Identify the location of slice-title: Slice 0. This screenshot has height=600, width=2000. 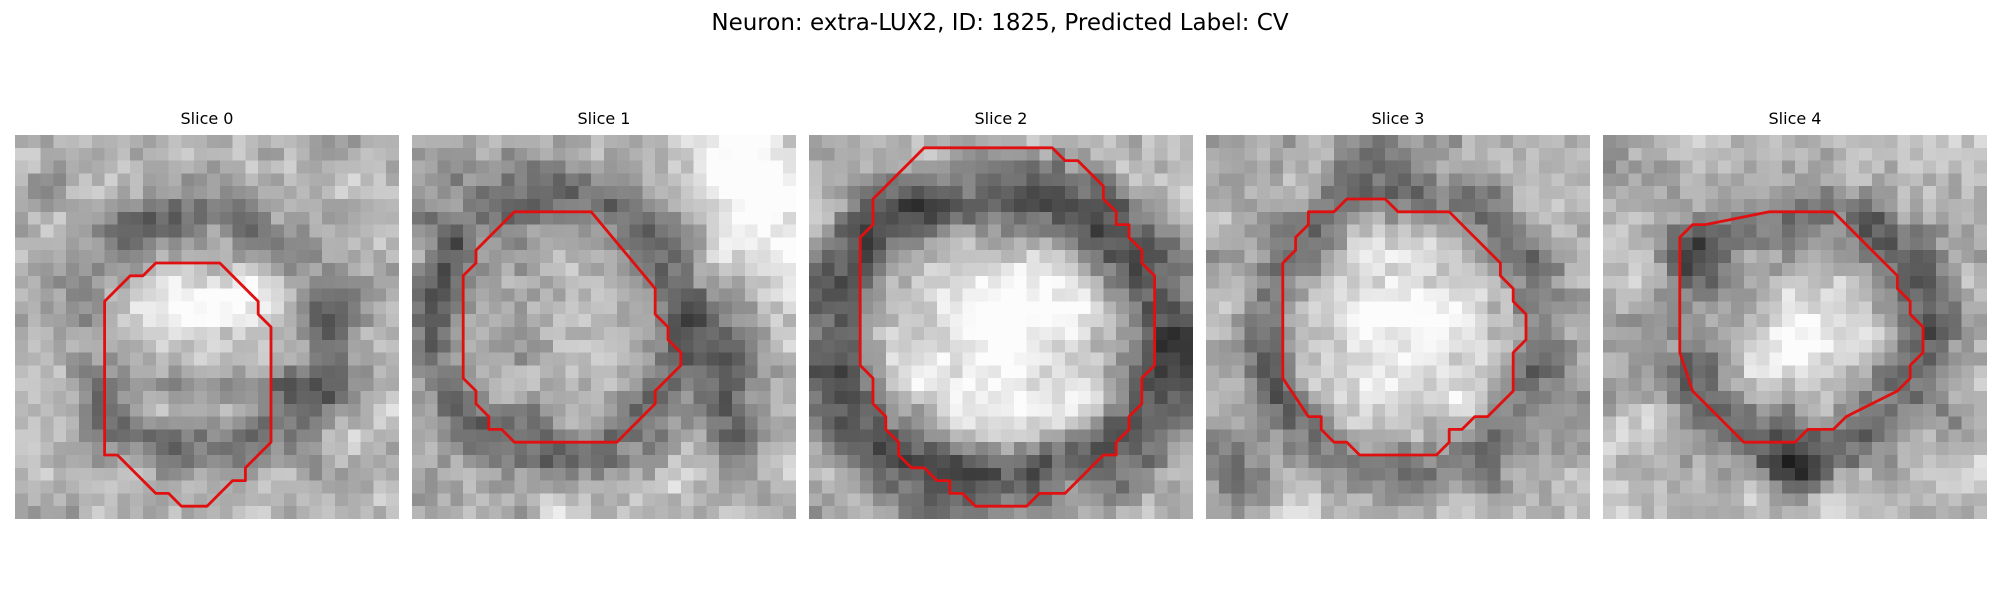
(207, 118).